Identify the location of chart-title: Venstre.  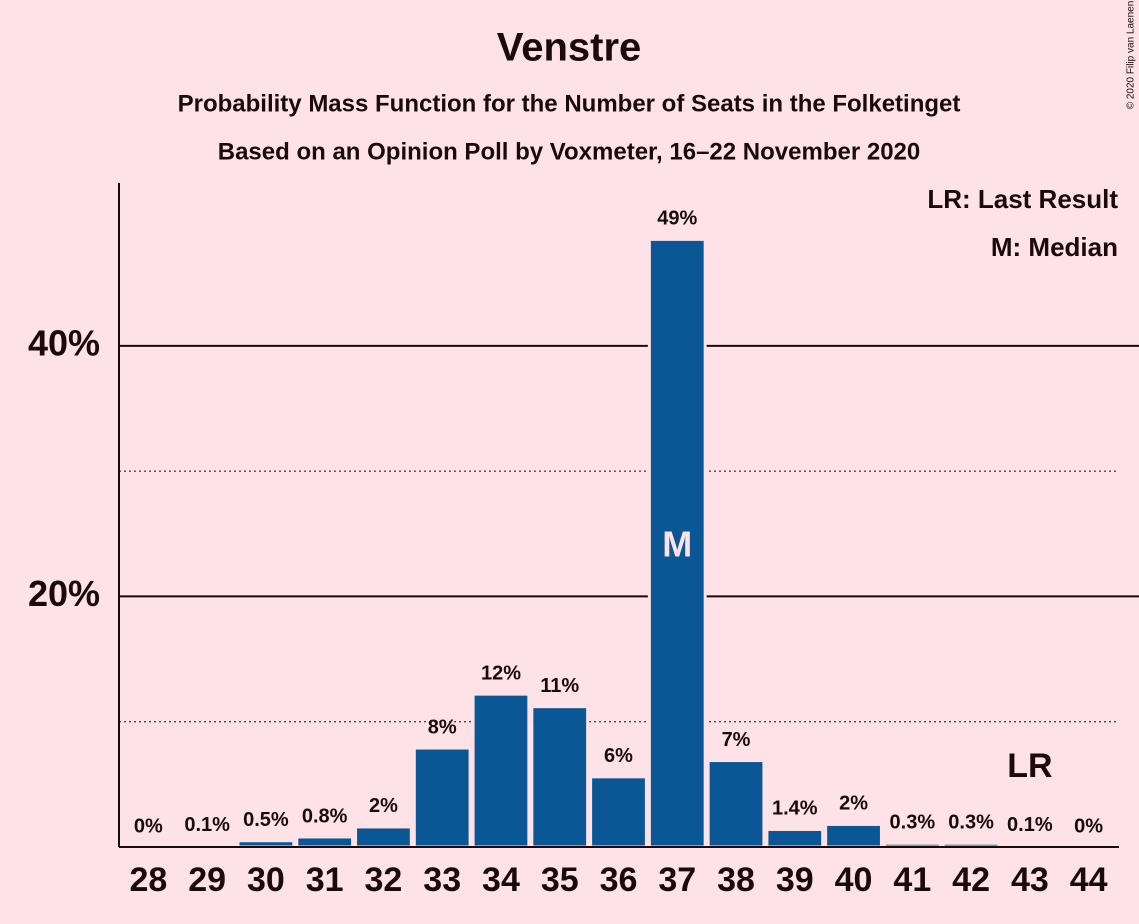
(569, 48).